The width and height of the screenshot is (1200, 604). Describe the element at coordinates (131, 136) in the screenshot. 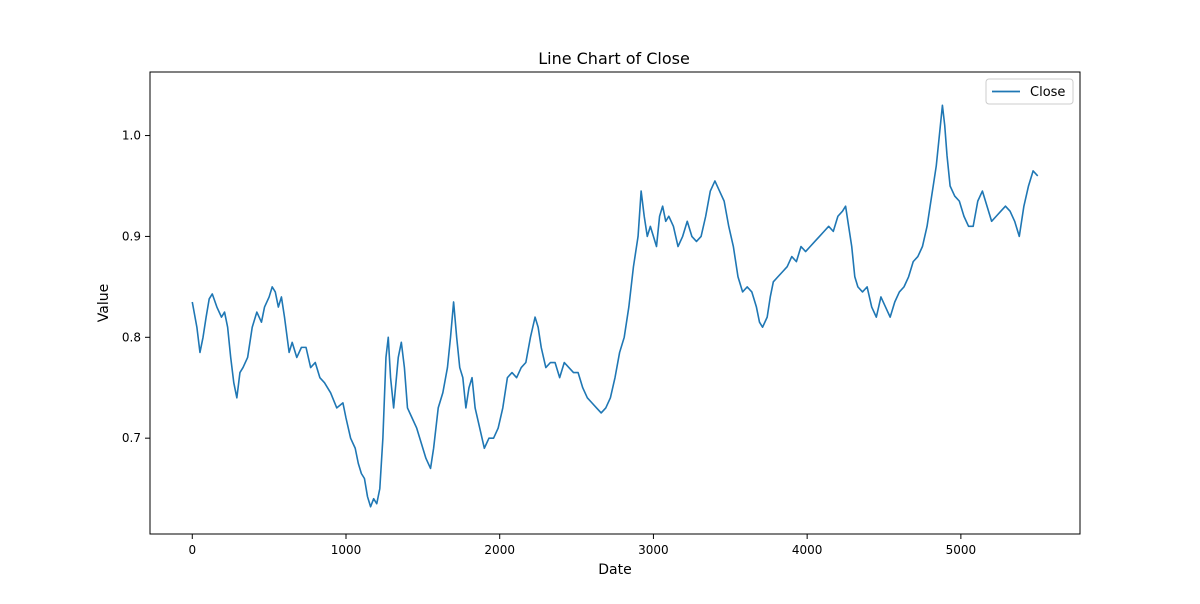

I see `y-tick-label: 1.0` at that location.